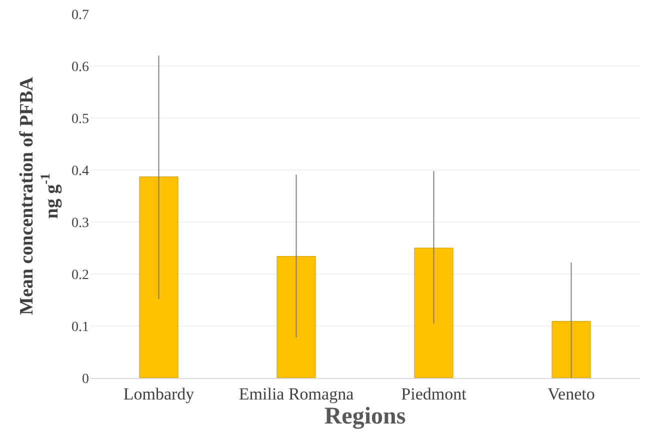 Image resolution: width=662 pixels, height=445 pixels. Describe the element at coordinates (80, 171) in the screenshot. I see `y-tick-label: 0.4` at that location.